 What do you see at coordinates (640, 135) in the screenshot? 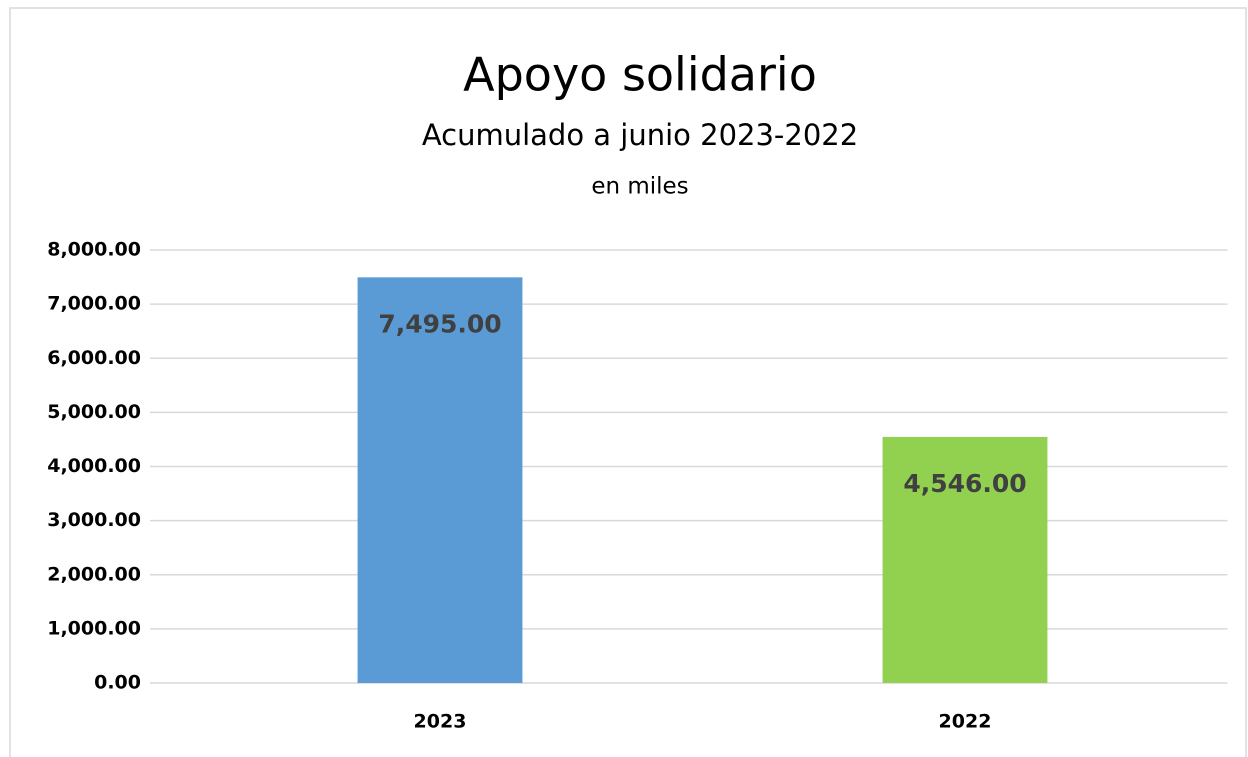
I see `chart-subtitle: Acumulado a junio 2023-2022` at bounding box center [640, 135].